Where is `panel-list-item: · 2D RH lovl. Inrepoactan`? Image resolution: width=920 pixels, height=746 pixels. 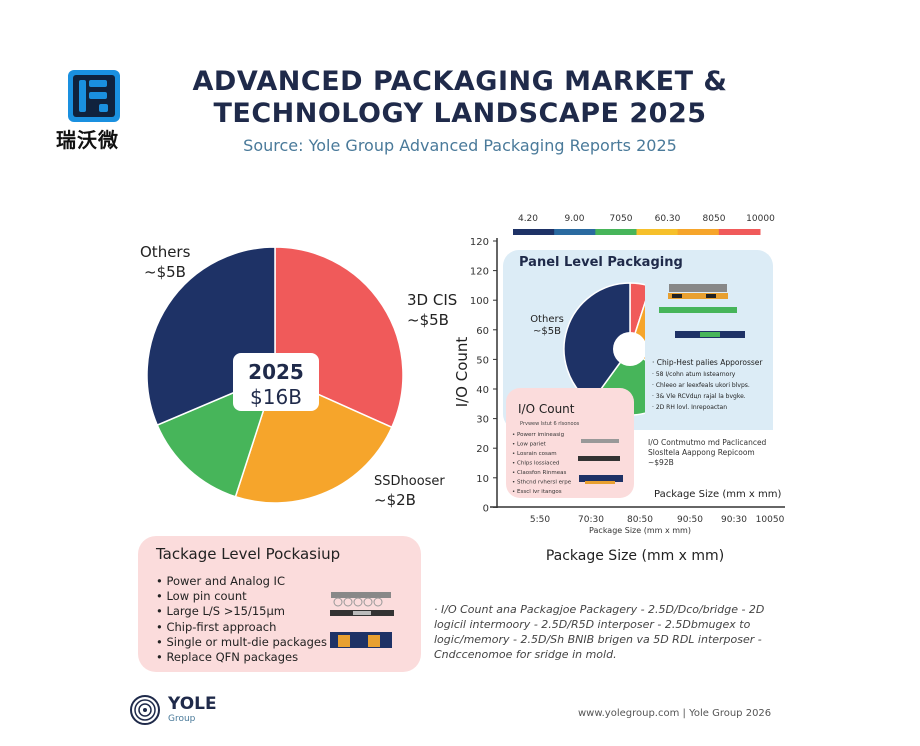
panel-list-item: · 2D RH lovl. Inrepoactan is located at coordinates (689, 407).